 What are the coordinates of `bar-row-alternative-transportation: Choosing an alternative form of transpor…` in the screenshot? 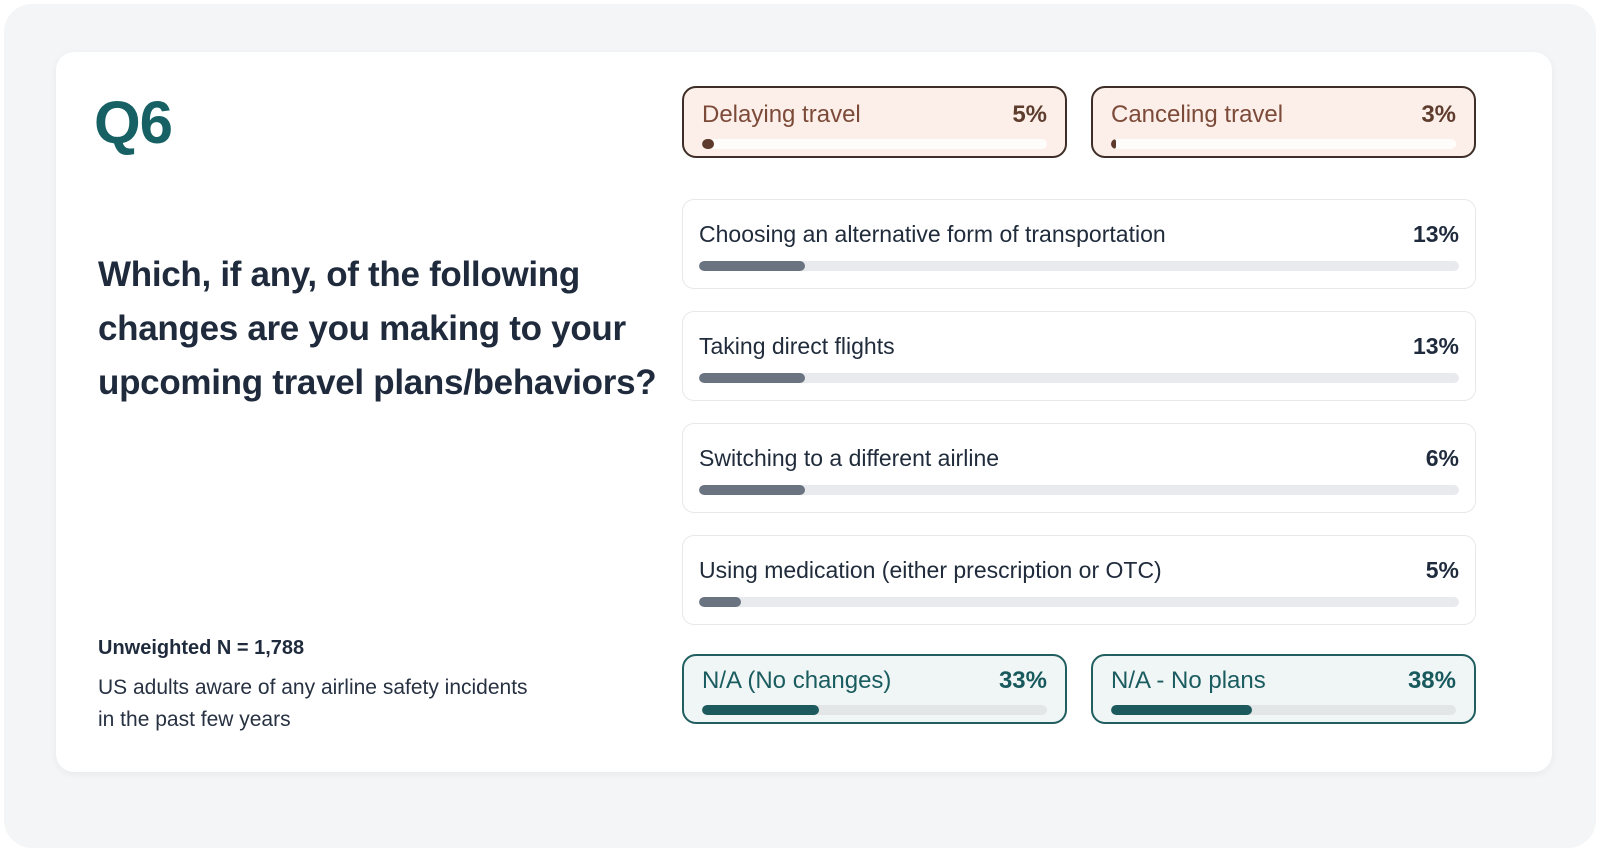 It's located at (1079, 244).